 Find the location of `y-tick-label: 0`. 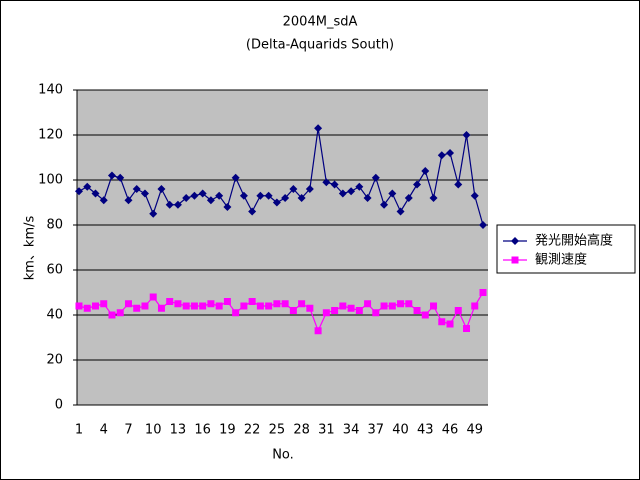

y-tick-label: 0 is located at coordinates (59, 405).